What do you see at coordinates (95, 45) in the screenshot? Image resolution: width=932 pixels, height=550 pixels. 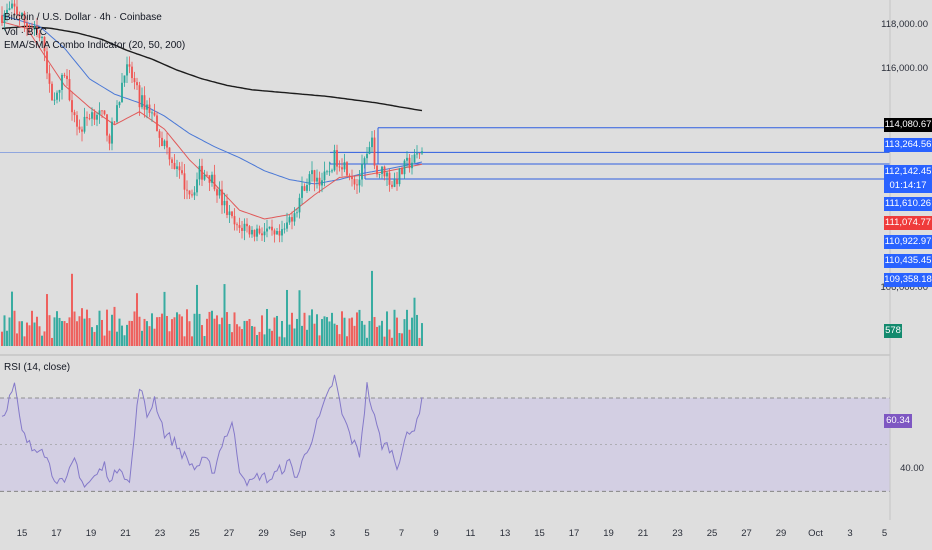 I see `indicator-legend: EMA/SMA Combo Indicator (20, 50, 200)` at bounding box center [95, 45].